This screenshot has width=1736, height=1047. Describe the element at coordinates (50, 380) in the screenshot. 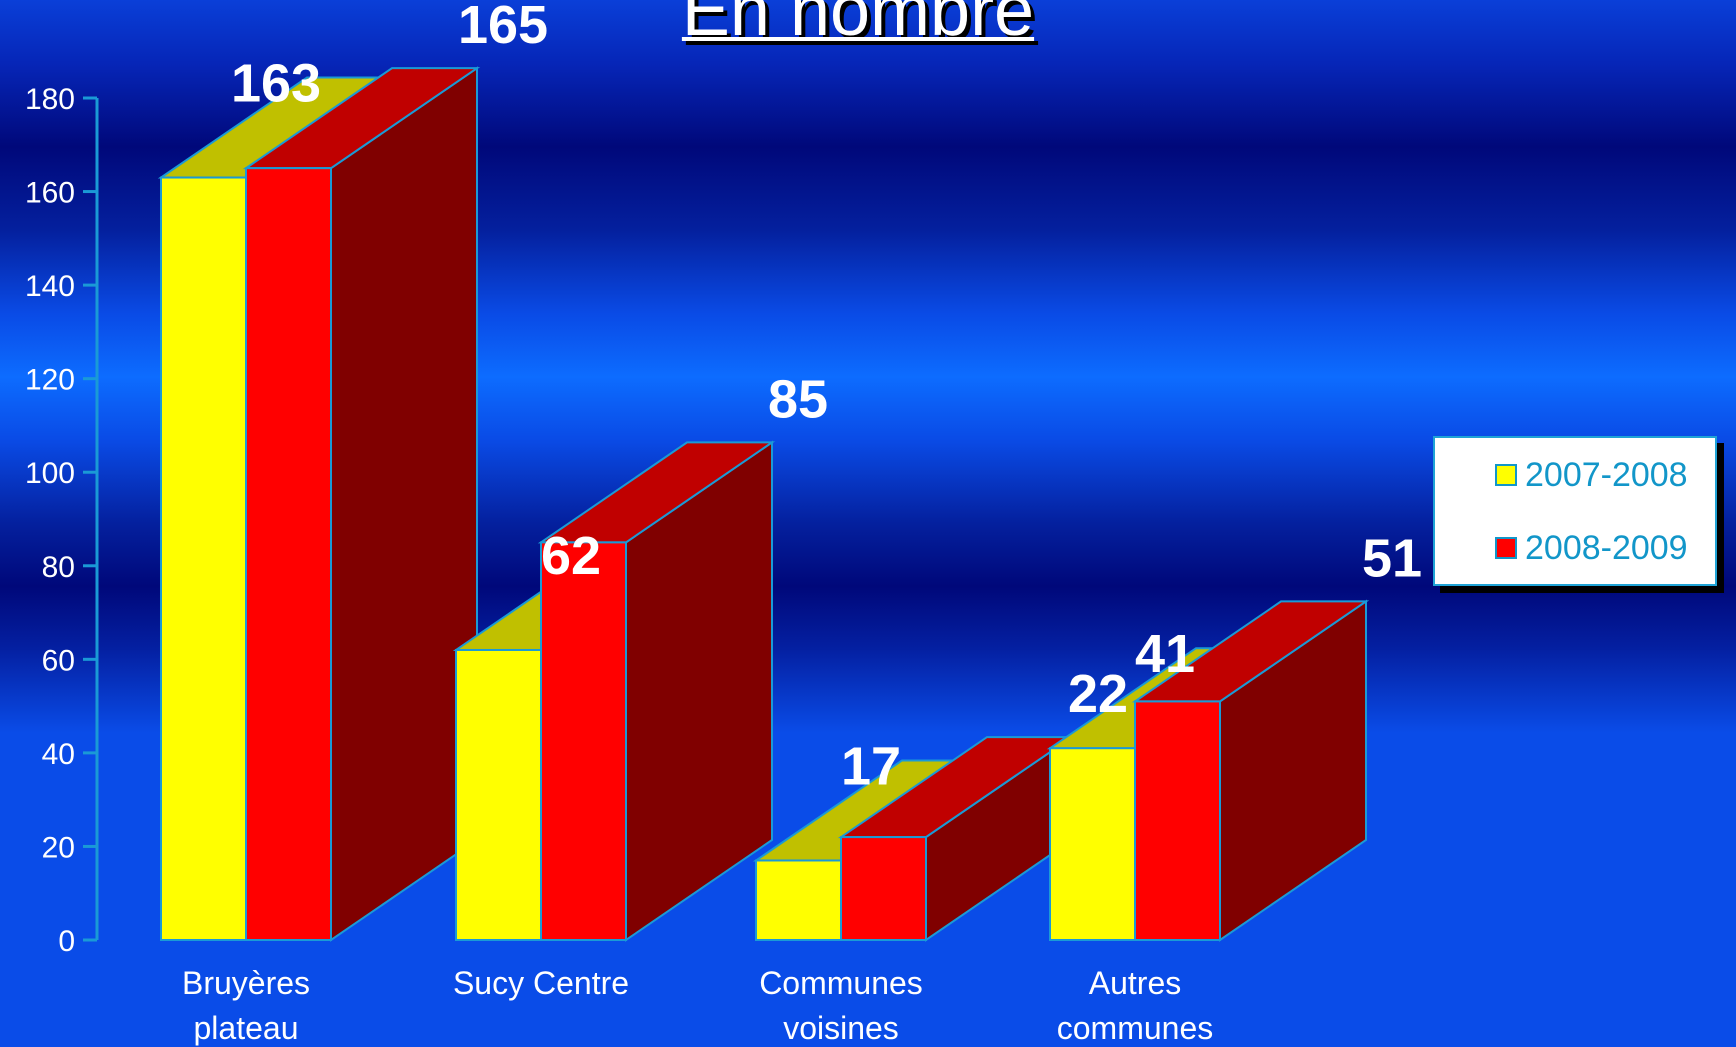

I see `y-tick-label: 120` at that location.